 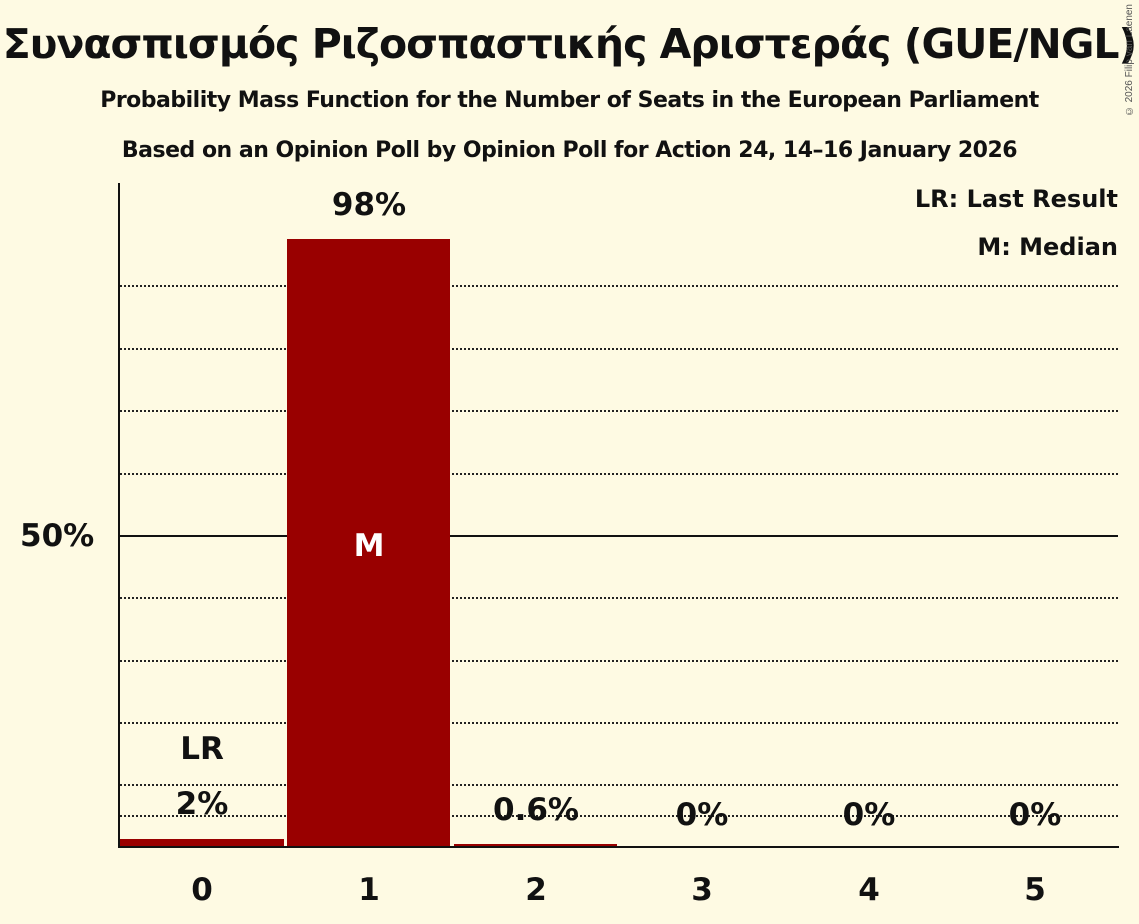 I want to click on bar-2-seats, so click(x=535, y=845).